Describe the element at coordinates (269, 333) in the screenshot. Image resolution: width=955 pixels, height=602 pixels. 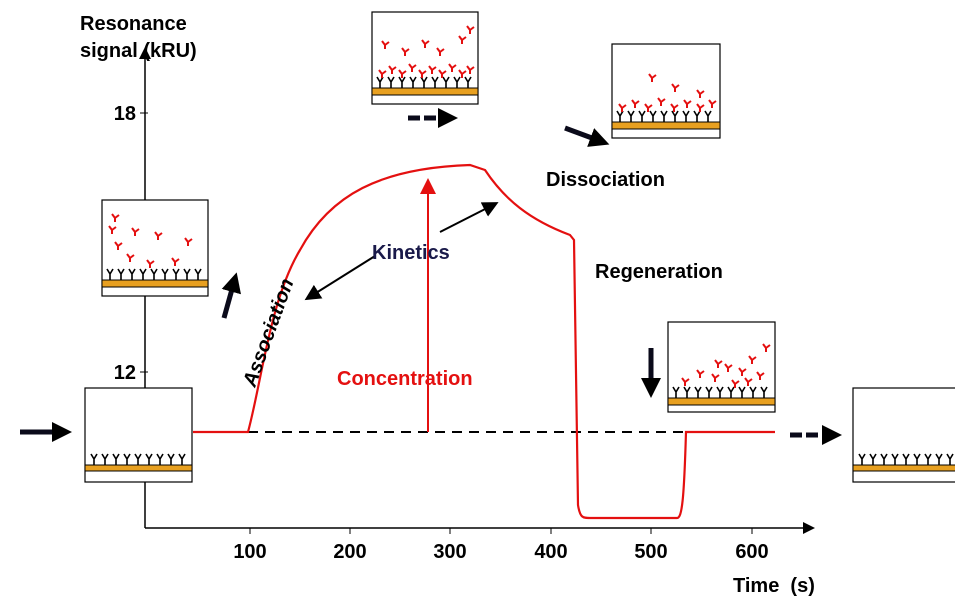
I see `label: Association` at that location.